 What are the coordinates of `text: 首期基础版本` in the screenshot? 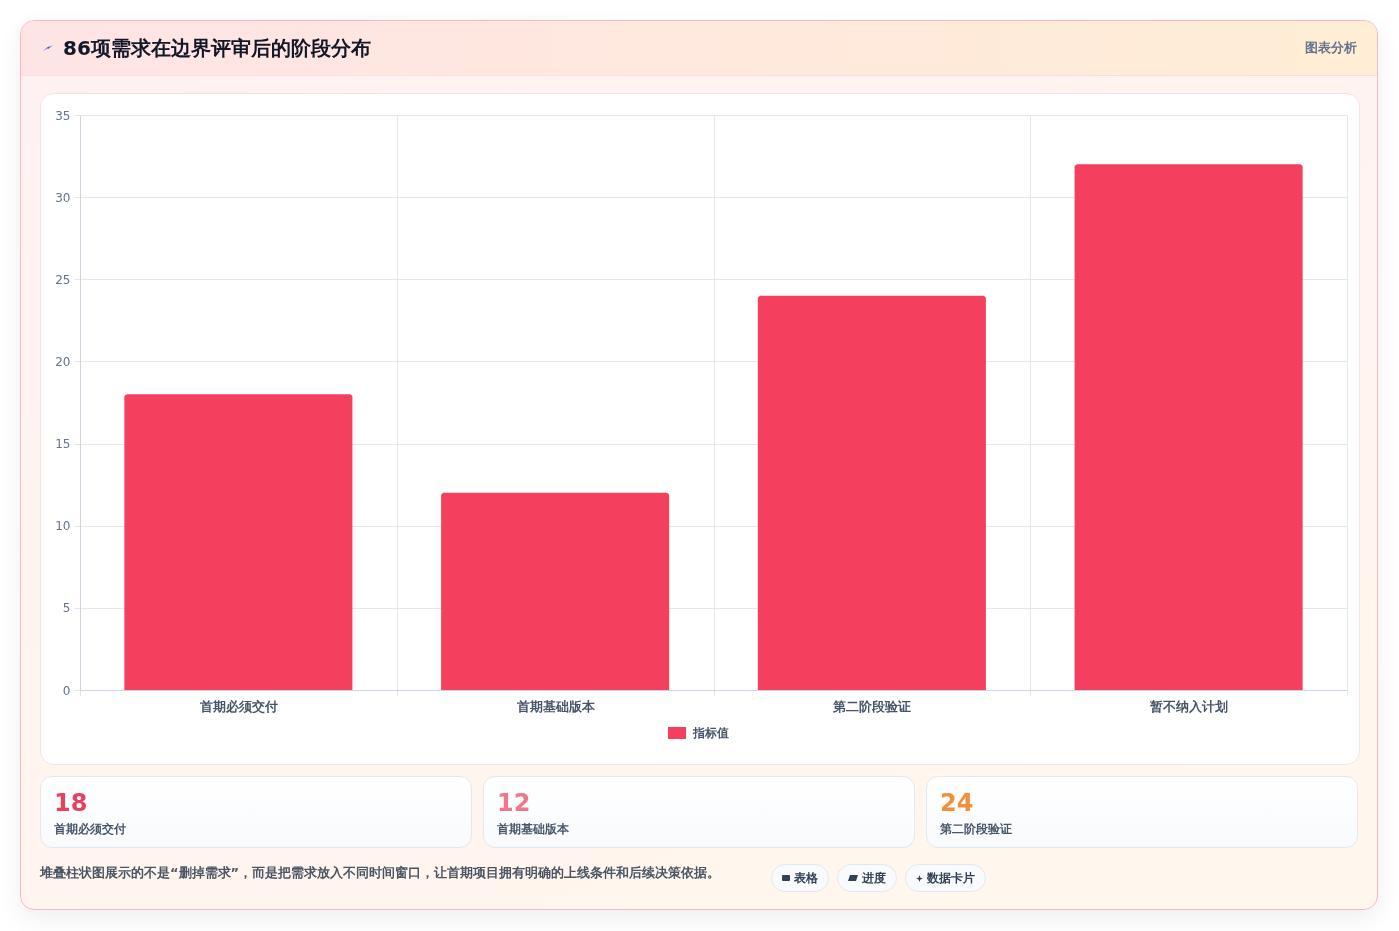 It's located at (533, 829).